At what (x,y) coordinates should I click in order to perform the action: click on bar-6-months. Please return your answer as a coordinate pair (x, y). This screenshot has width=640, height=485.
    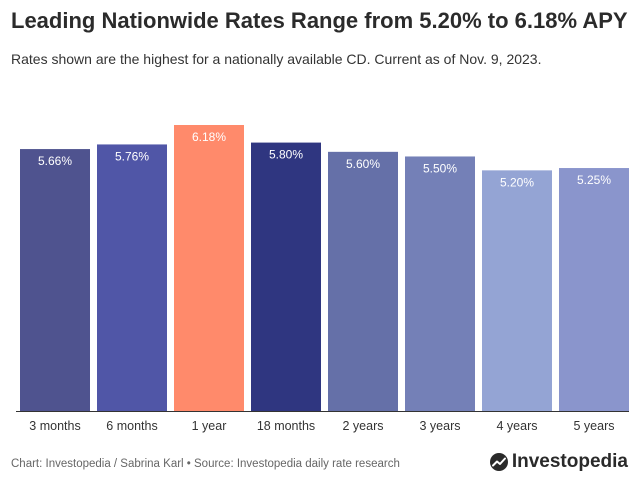
    Looking at the image, I should click on (132, 277).